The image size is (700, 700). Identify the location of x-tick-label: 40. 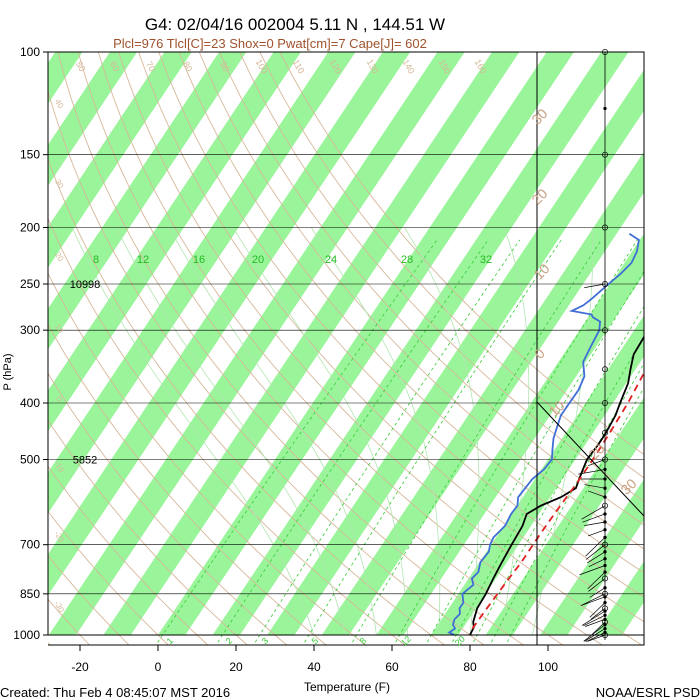
(314, 667).